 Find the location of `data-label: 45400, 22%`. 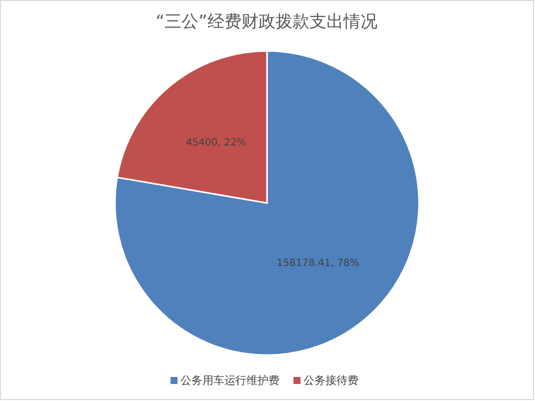

data-label: 45400, 22% is located at coordinates (216, 142).